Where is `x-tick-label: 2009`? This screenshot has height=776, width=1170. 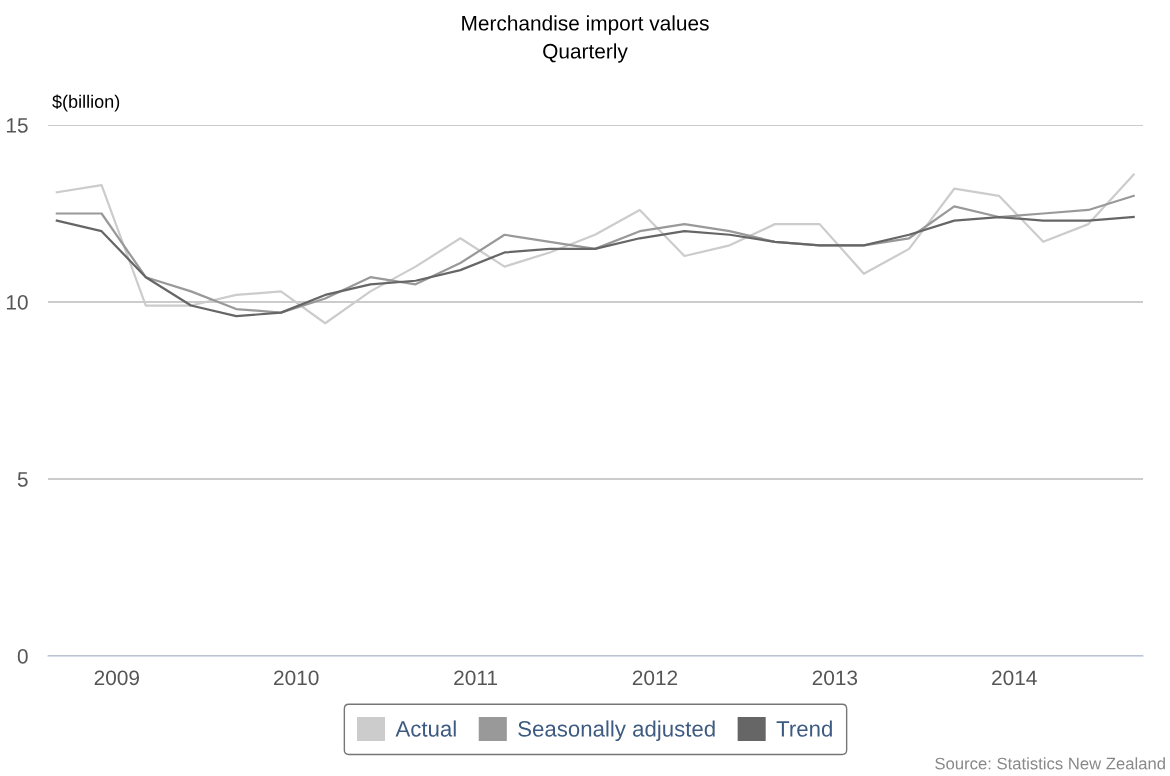
x-tick-label: 2009 is located at coordinates (116, 678).